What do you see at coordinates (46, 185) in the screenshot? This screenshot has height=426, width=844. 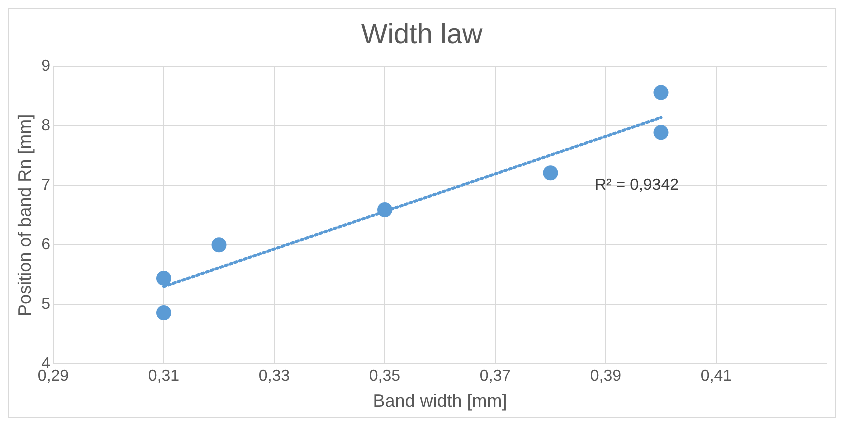 I see `y-tick-label: 7` at bounding box center [46, 185].